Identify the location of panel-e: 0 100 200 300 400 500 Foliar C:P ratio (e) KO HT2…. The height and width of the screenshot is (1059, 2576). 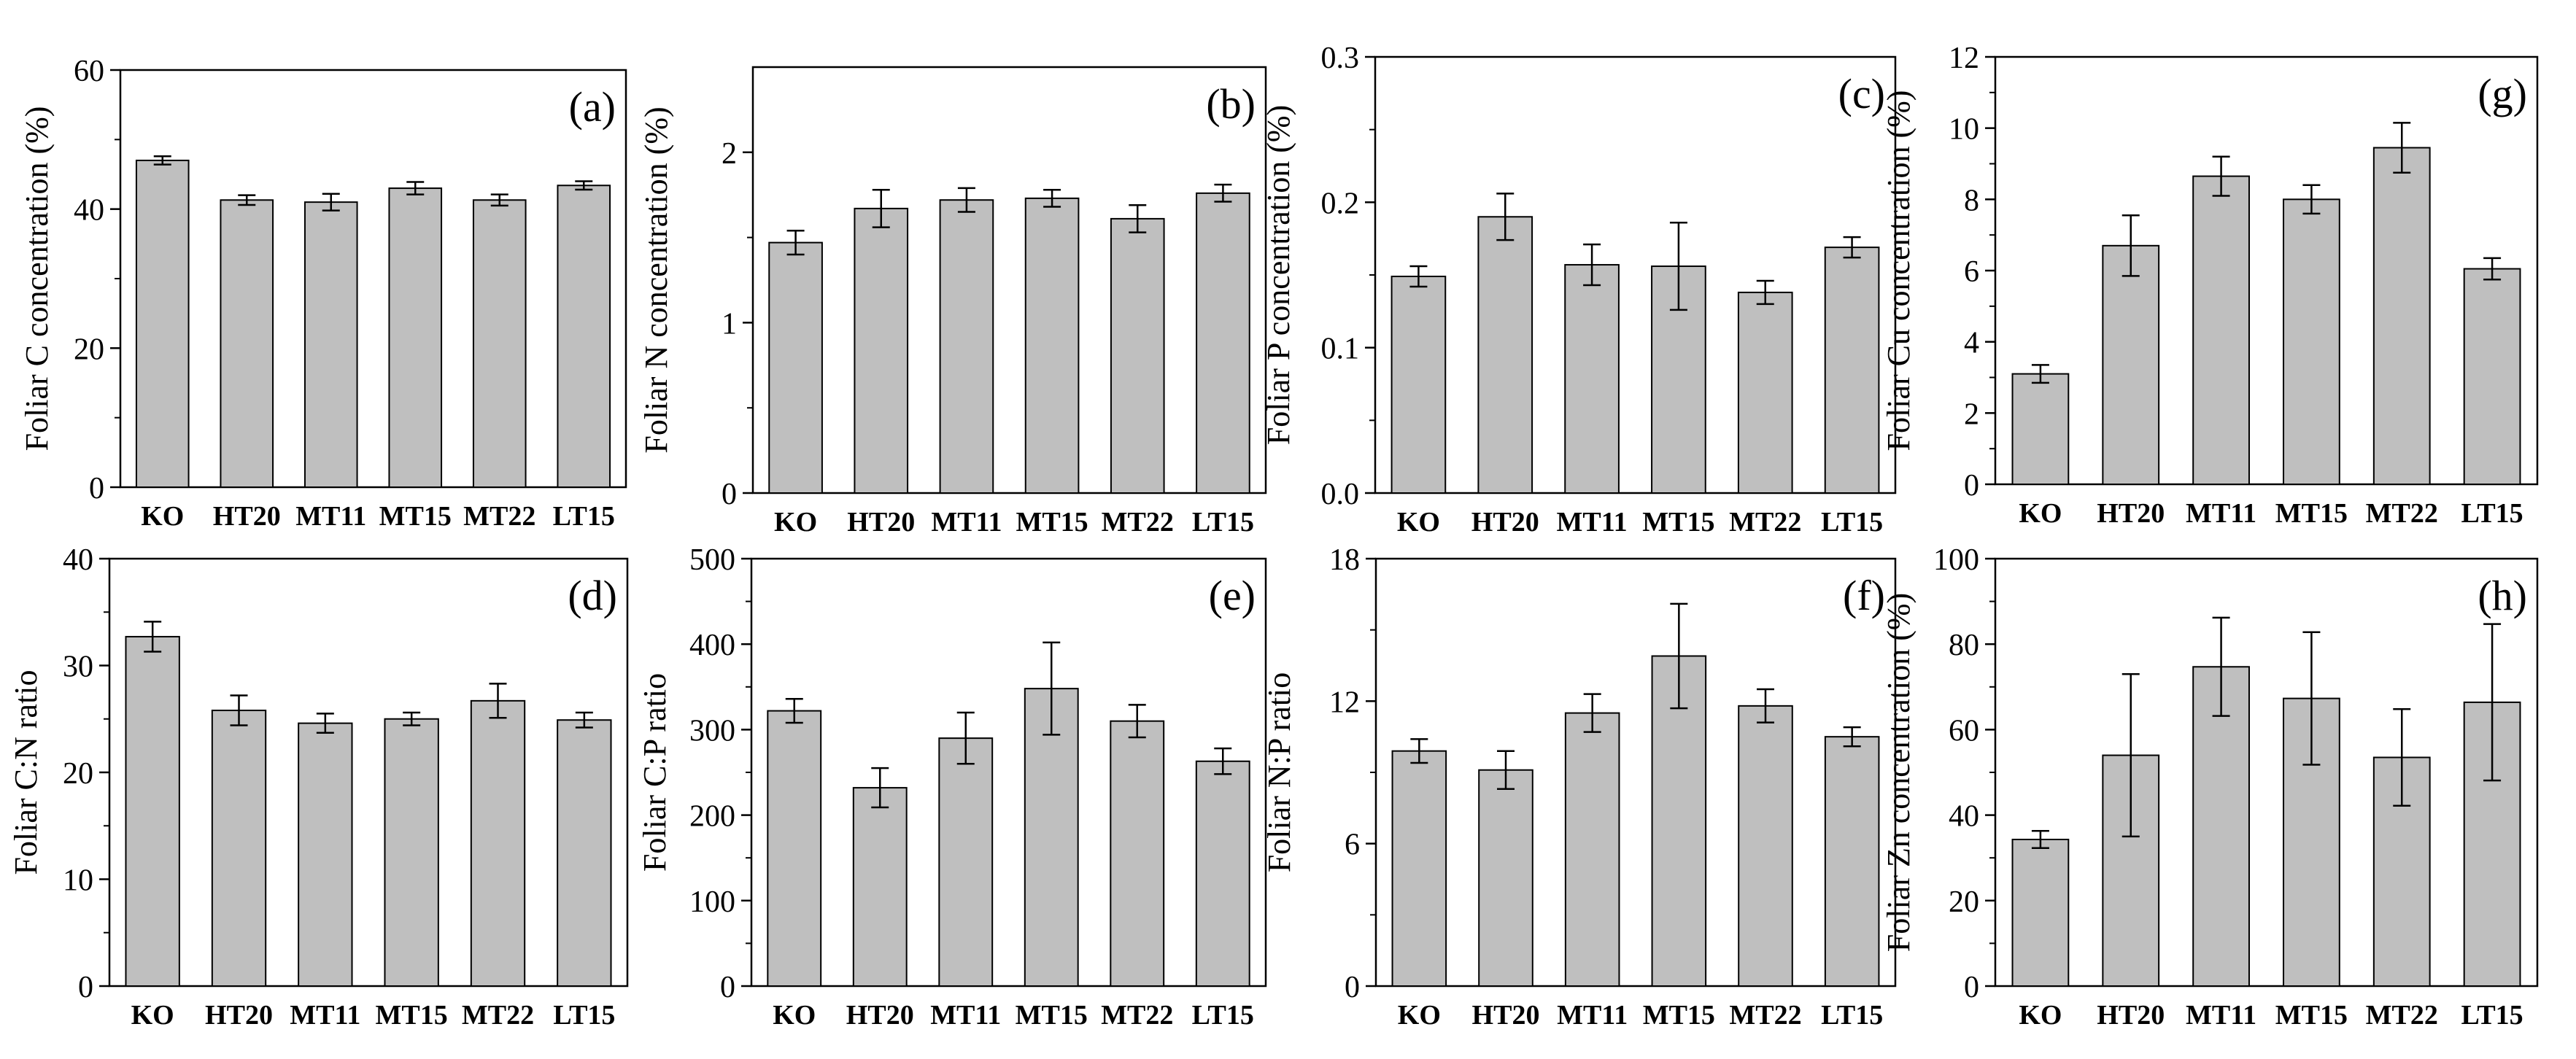
(952, 787).